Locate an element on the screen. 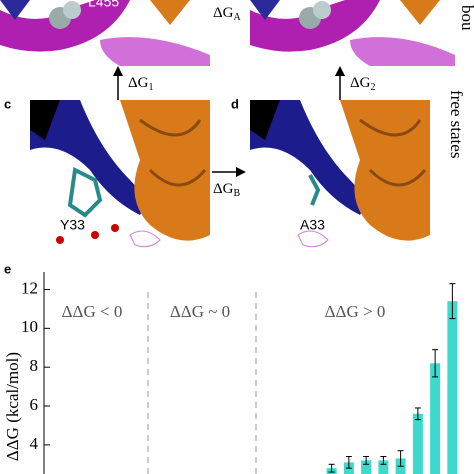 The image size is (474, 474). state-label: bou is located at coordinates (466, 18).